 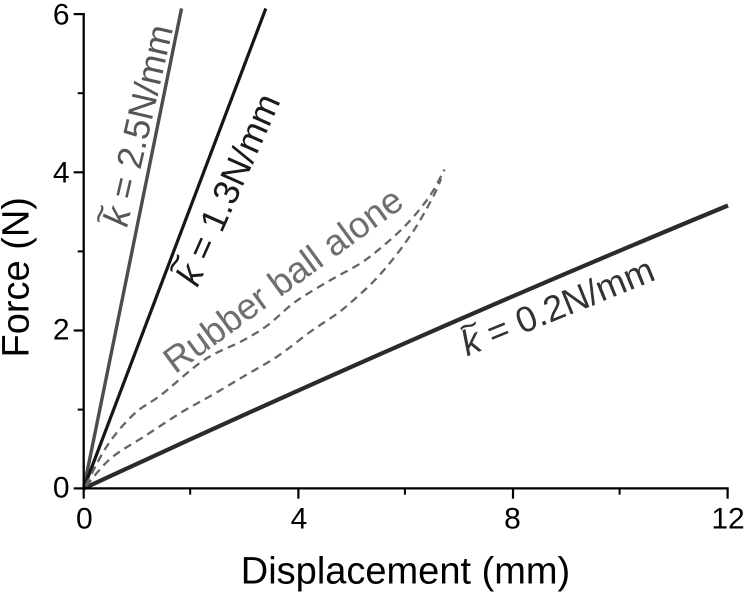 I want to click on svg-text: 8, so click(x=512, y=519).